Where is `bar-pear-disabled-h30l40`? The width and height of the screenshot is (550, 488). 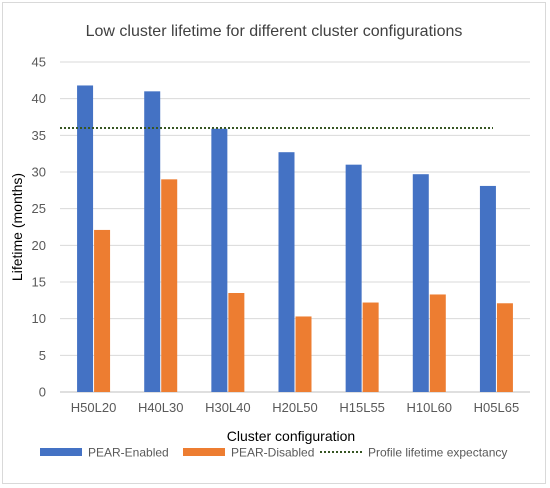
bar-pear-disabled-h30l40 is located at coordinates (236, 342).